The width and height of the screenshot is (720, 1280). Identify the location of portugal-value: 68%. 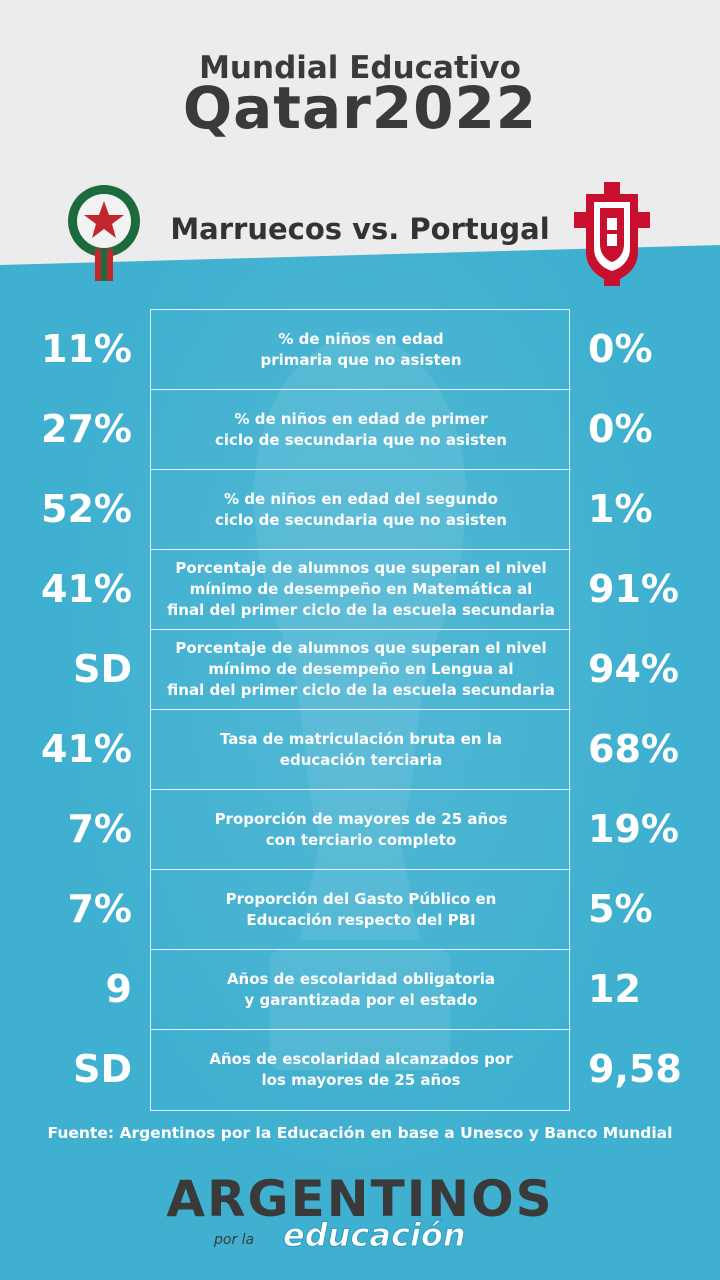
(633, 749).